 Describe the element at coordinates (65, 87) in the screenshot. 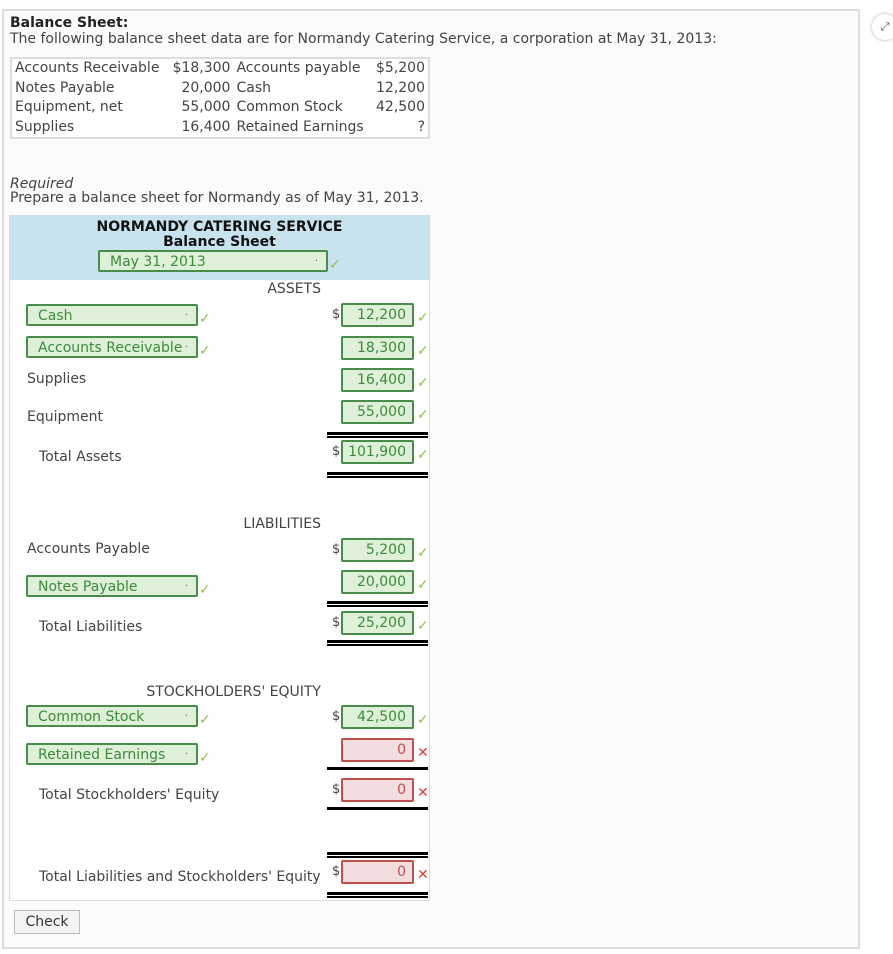

I see `data-label: Notes Payable` at that location.